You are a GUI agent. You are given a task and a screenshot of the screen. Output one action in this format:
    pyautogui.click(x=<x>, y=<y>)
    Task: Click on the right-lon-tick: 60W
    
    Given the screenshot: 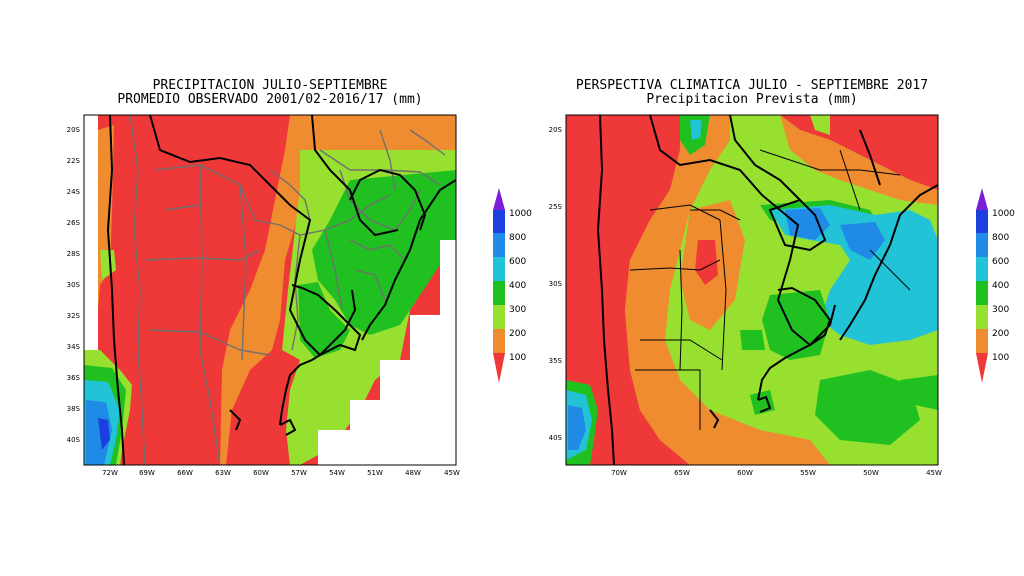 What is the action you would take?
    pyautogui.click(x=745, y=473)
    